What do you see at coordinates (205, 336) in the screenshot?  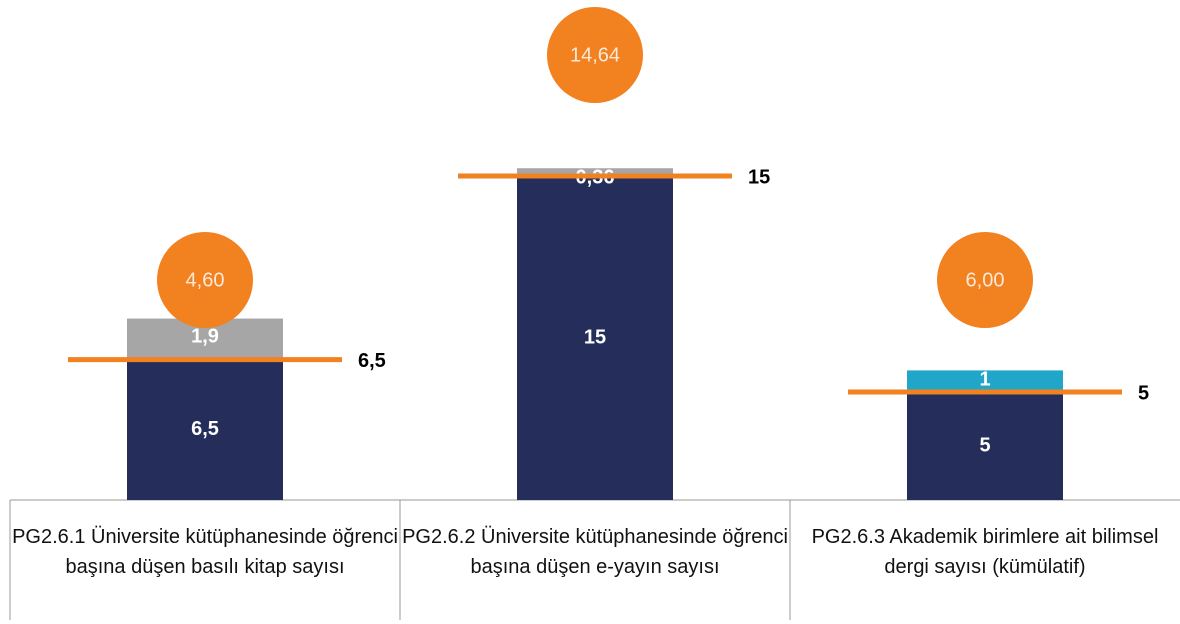 I see `data-label: 1,9` at bounding box center [205, 336].